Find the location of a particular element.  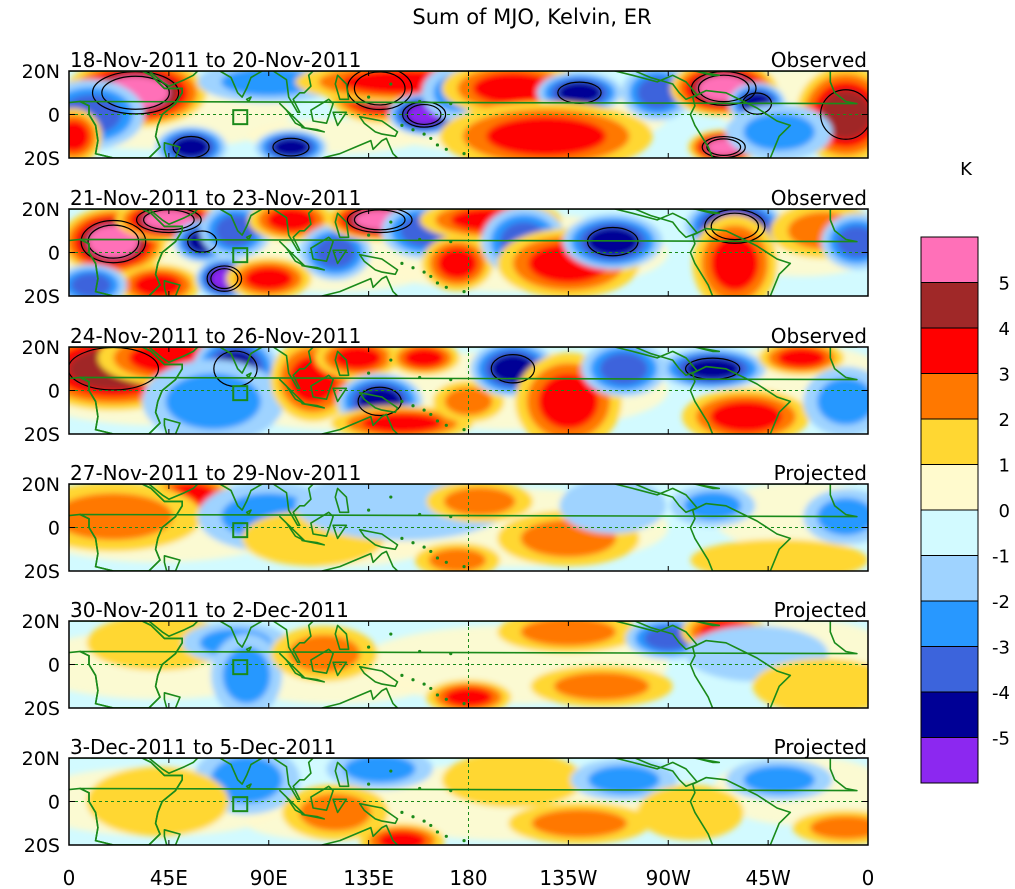

colorbar-level-label: 0 is located at coordinates (1004, 511).